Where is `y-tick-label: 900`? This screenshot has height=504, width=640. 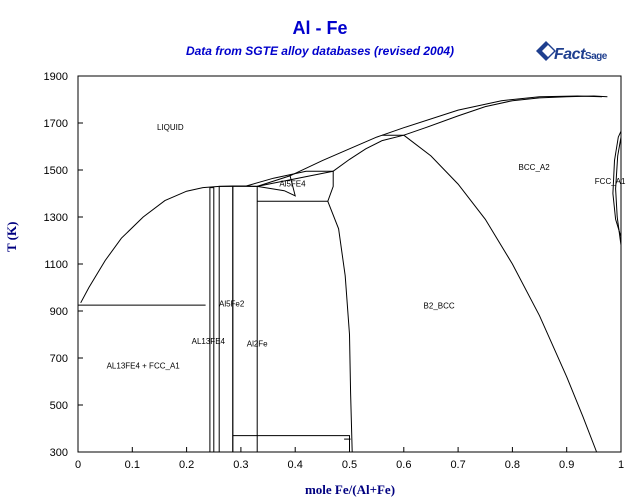
y-tick-label: 900 is located at coordinates (59, 312).